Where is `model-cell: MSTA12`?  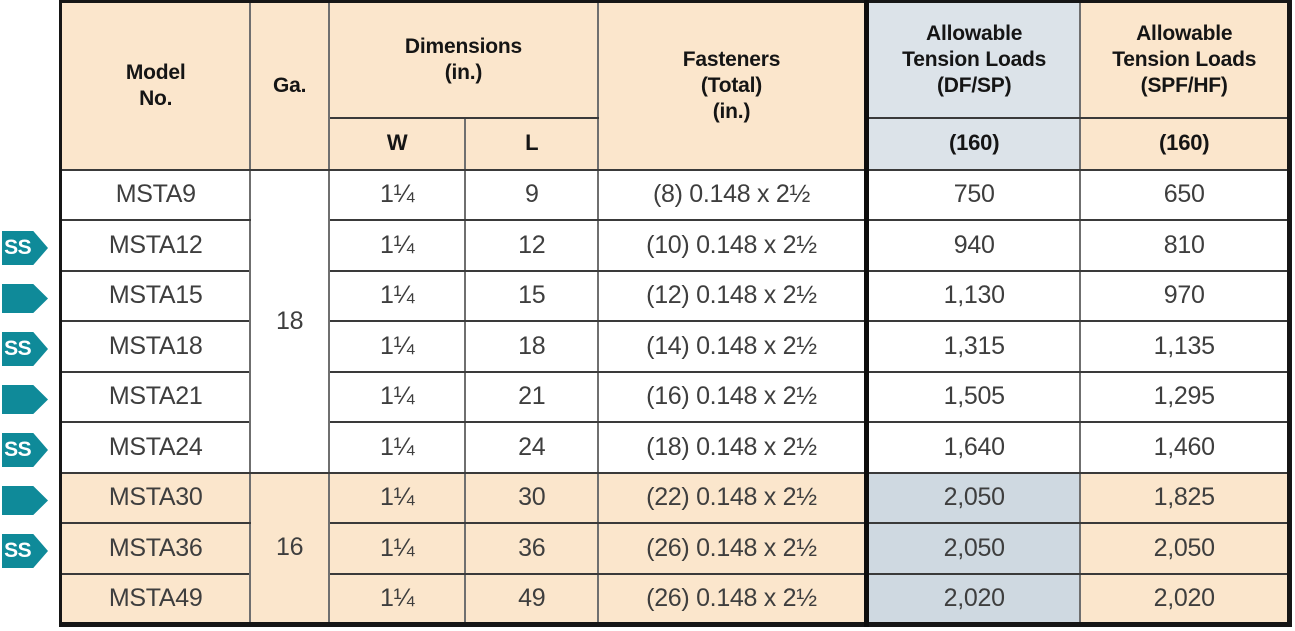 model-cell: MSTA12 is located at coordinates (155, 245).